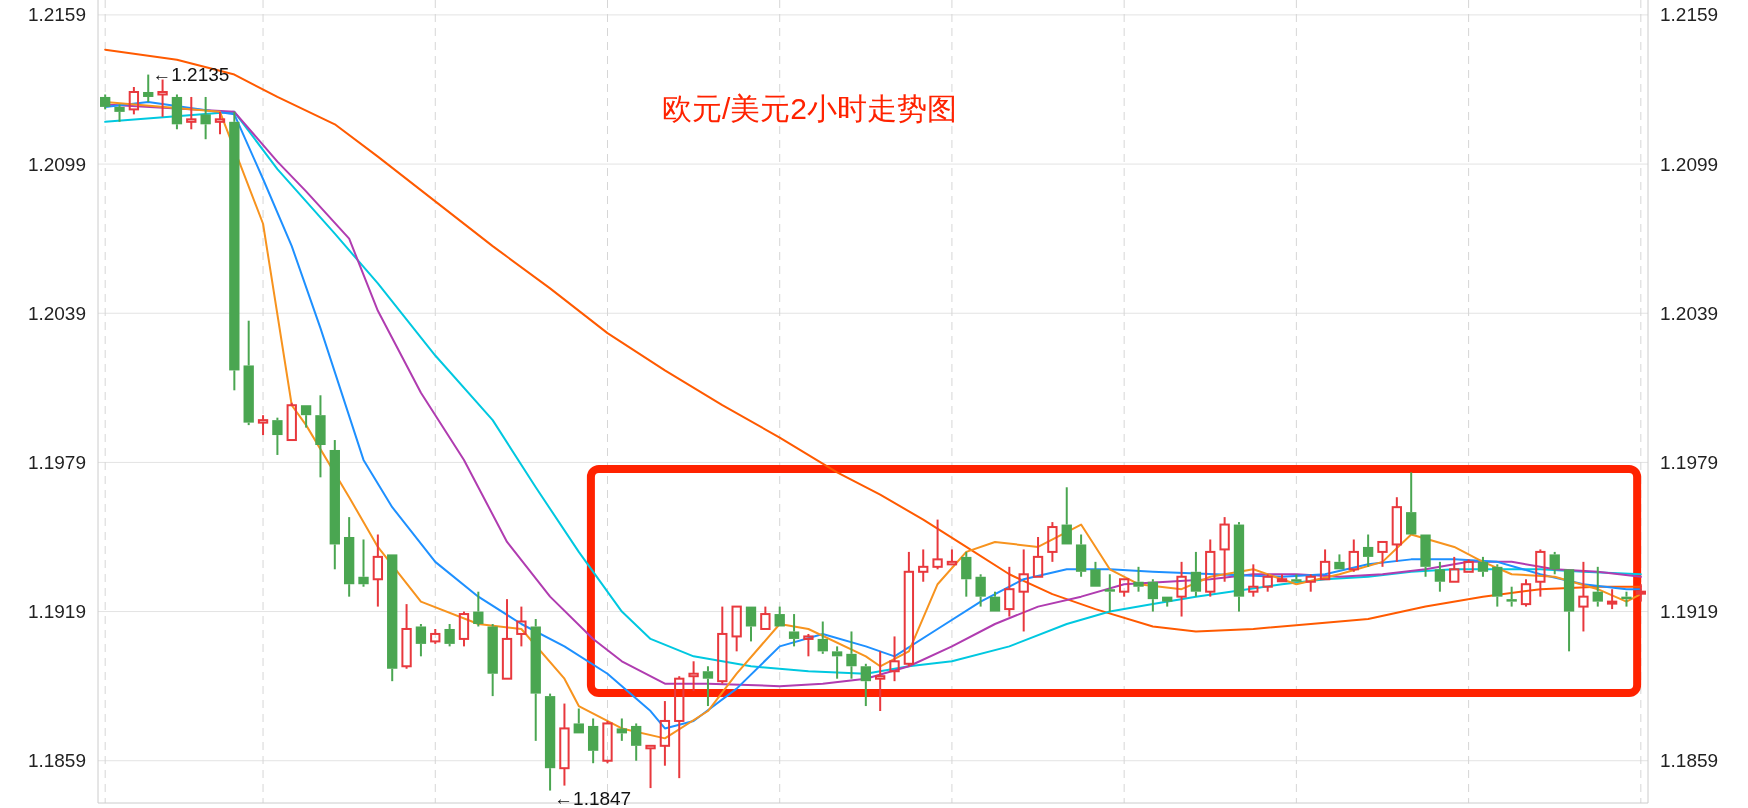 This screenshot has height=808, width=1748. I want to click on y-tick-label: 1.1979, so click(56, 462).